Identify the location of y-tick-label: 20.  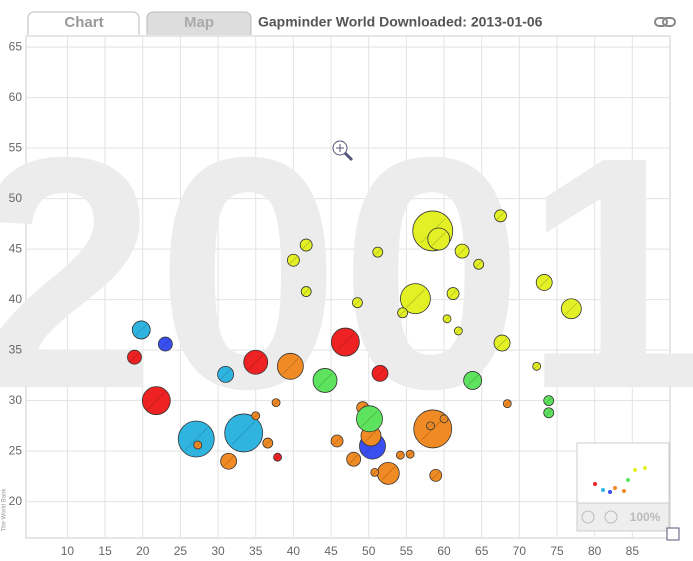
(16, 501).